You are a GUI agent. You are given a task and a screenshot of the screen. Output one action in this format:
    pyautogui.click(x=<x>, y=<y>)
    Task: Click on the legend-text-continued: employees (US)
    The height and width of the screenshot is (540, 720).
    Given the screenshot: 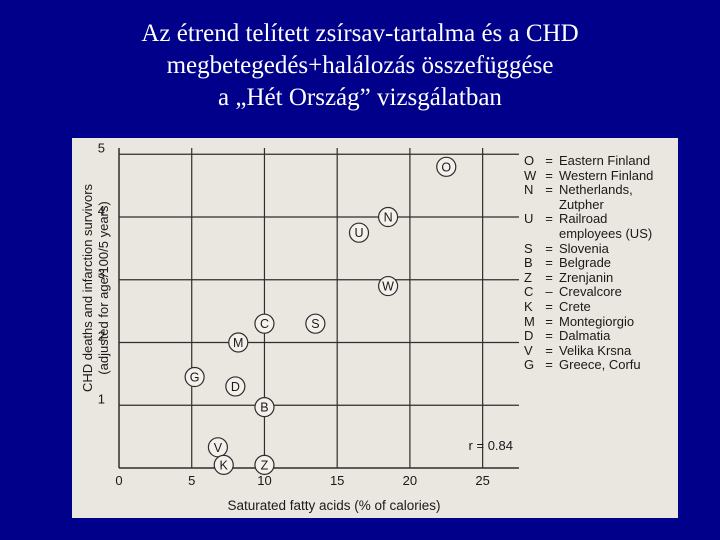 What is the action you would take?
    pyautogui.click(x=606, y=233)
    